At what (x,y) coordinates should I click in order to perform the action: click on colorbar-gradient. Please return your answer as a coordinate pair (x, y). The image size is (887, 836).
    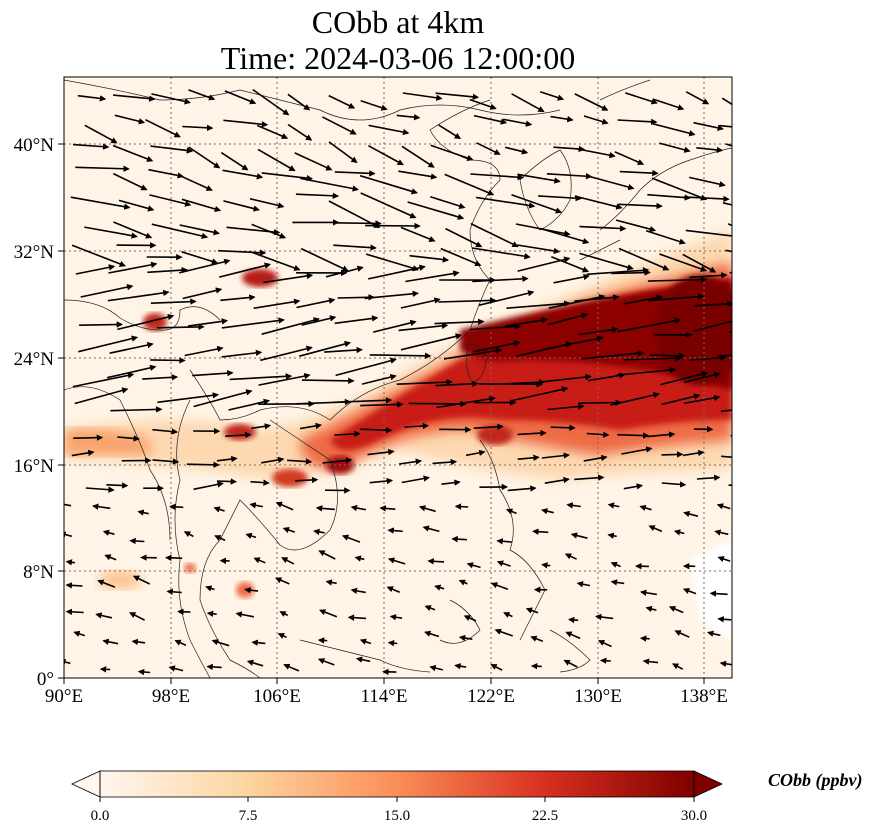
    Looking at the image, I should click on (397, 784).